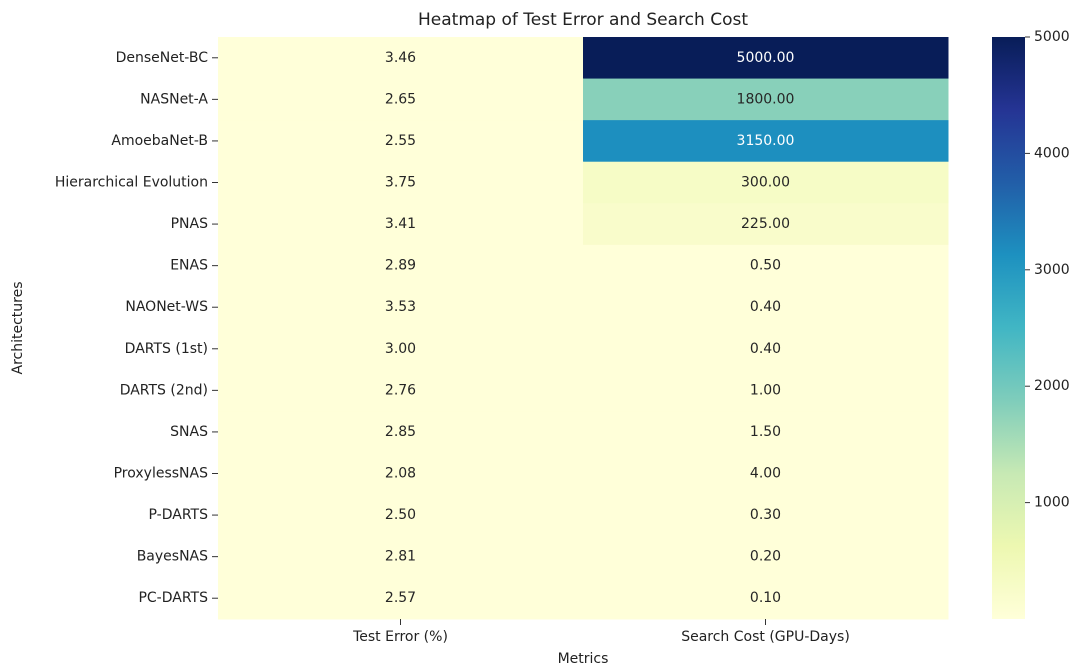  What do you see at coordinates (583, 20) in the screenshot?
I see `chart-title: Heatmap of Test Error and Search Cost` at bounding box center [583, 20].